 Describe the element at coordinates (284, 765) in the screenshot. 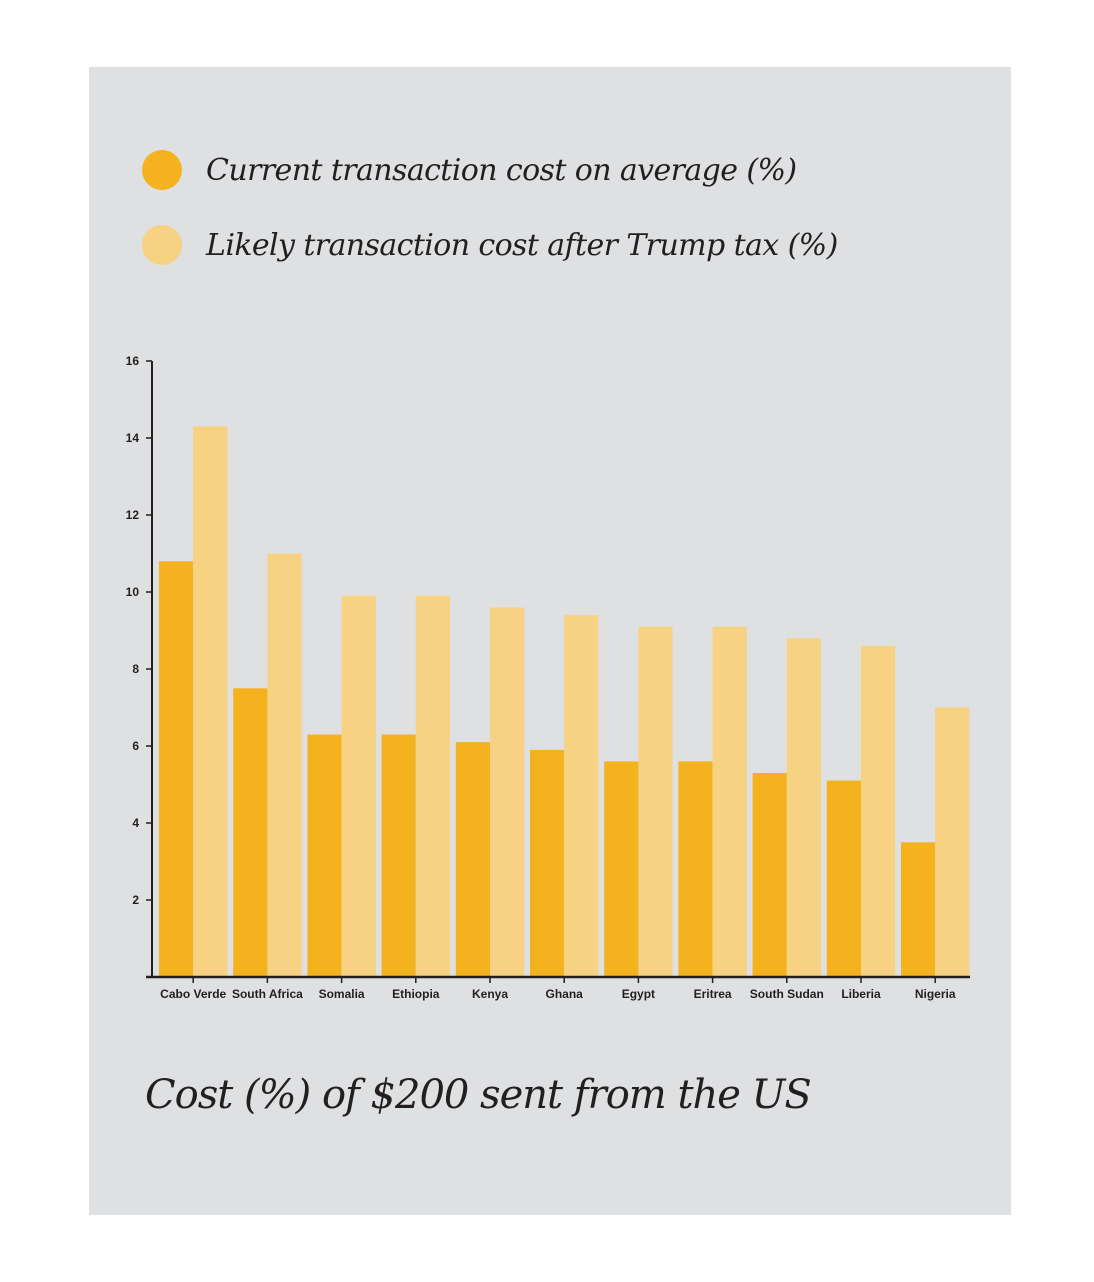

I see `bar-likely-south-africa` at that location.